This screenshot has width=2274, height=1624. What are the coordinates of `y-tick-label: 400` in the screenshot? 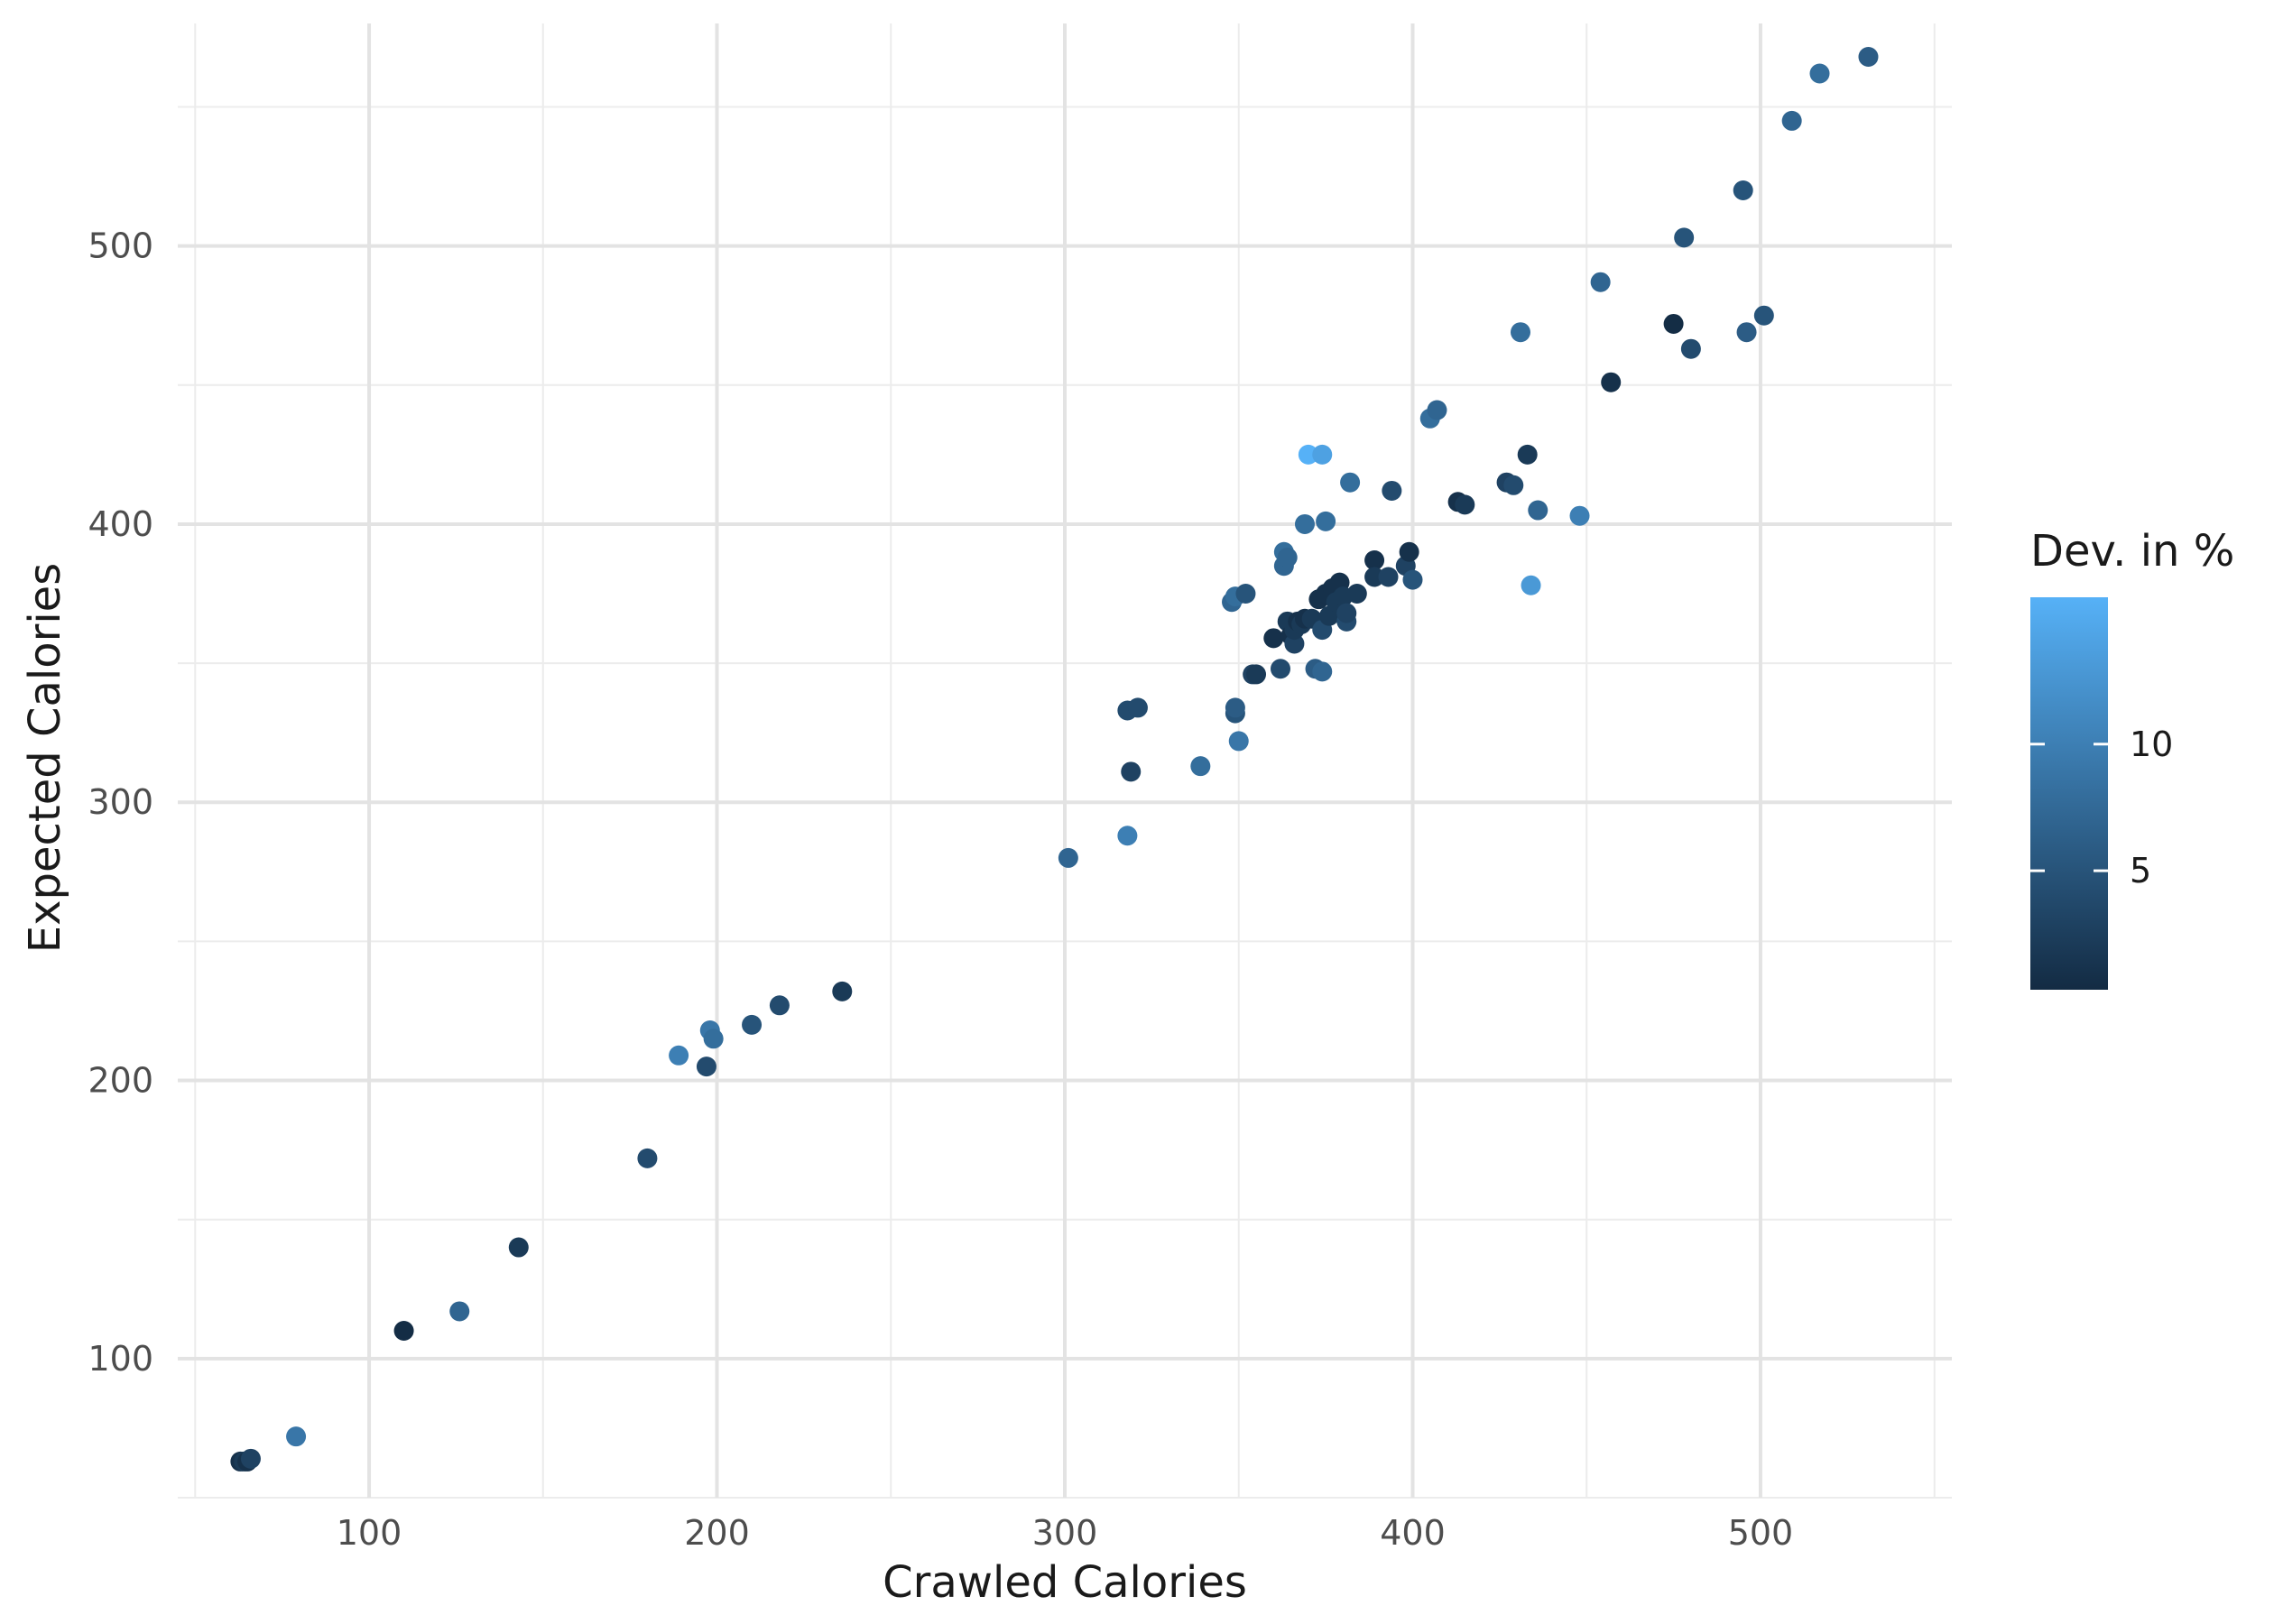 It's located at (121, 524).